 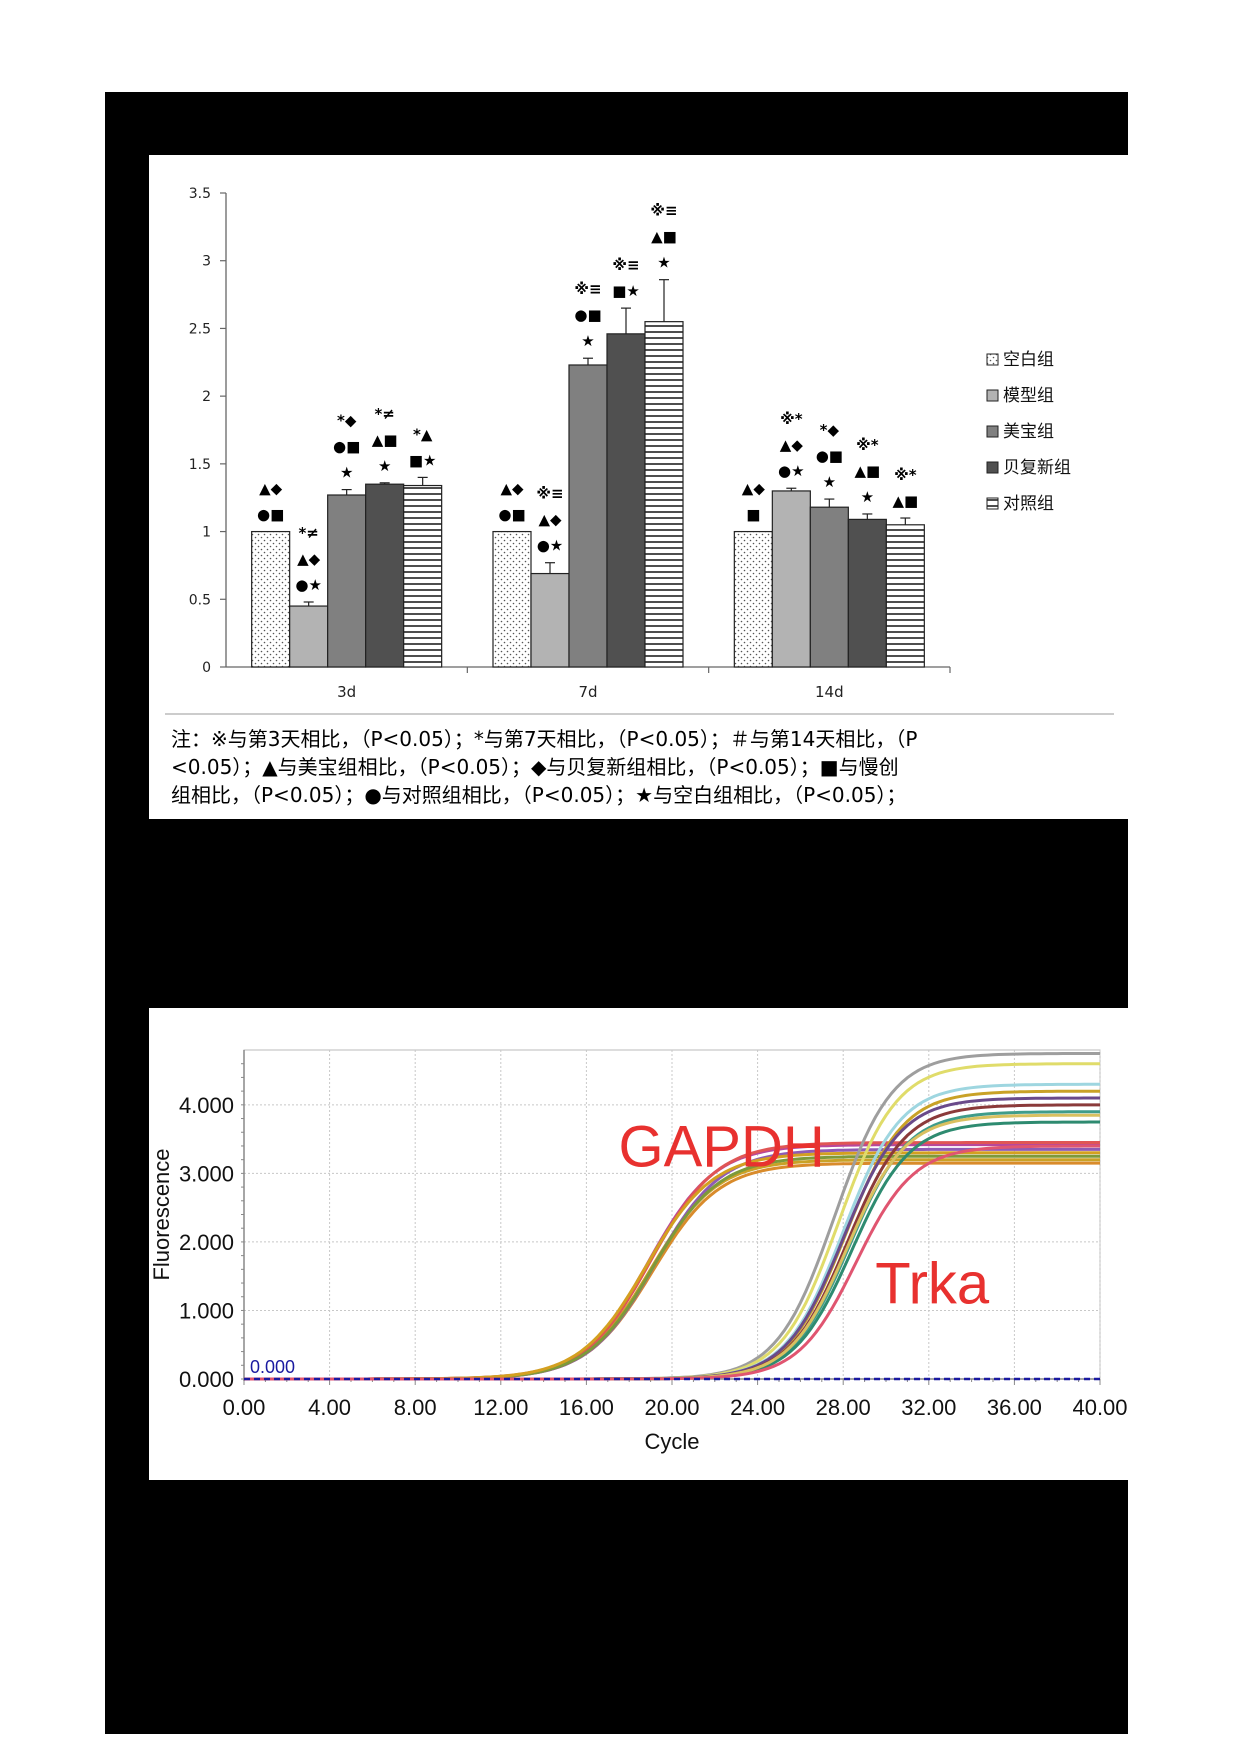 I want to click on y-tick-label: 0.000, so click(x=206, y=1379).